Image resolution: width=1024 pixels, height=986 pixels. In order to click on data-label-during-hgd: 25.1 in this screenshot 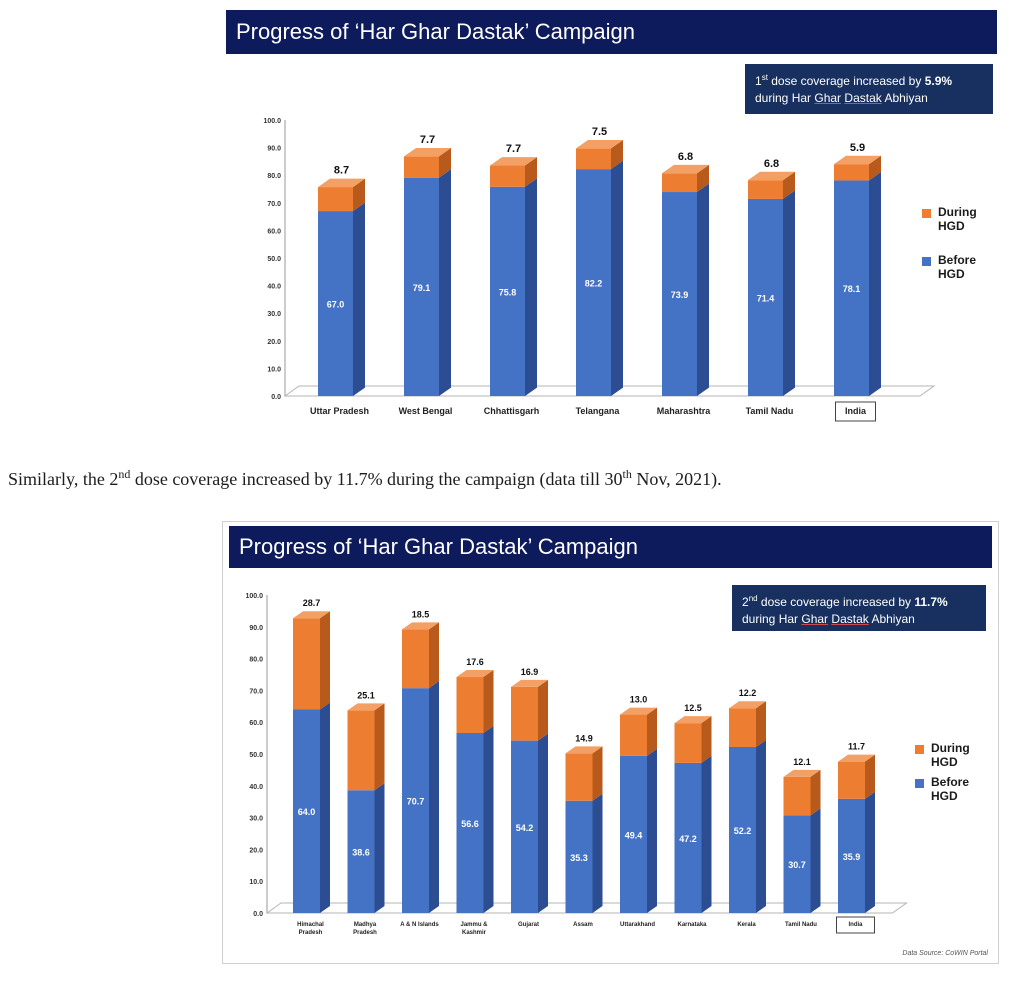, I will do `click(366, 695)`.